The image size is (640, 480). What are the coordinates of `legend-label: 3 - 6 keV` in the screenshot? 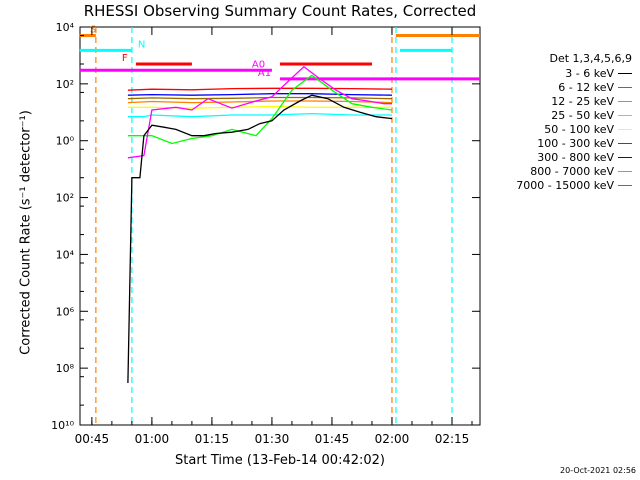 It's located at (589, 73).